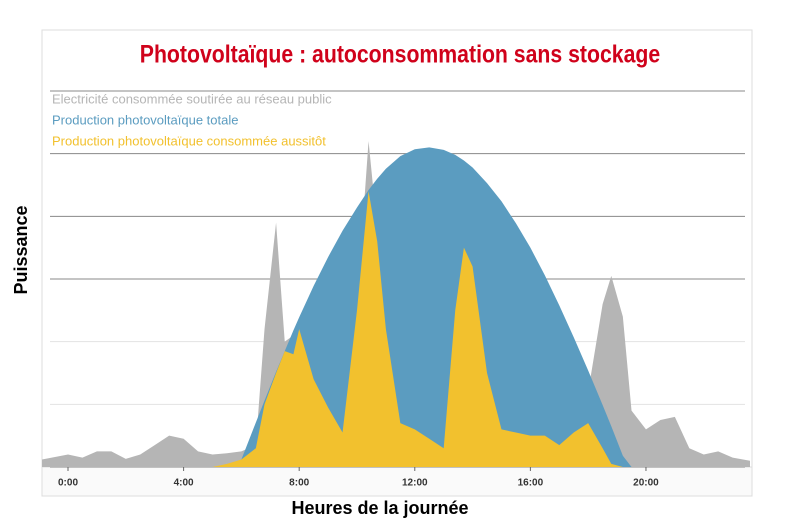  I want to click on x-axis-label: Heures de la journée, so click(379, 508).